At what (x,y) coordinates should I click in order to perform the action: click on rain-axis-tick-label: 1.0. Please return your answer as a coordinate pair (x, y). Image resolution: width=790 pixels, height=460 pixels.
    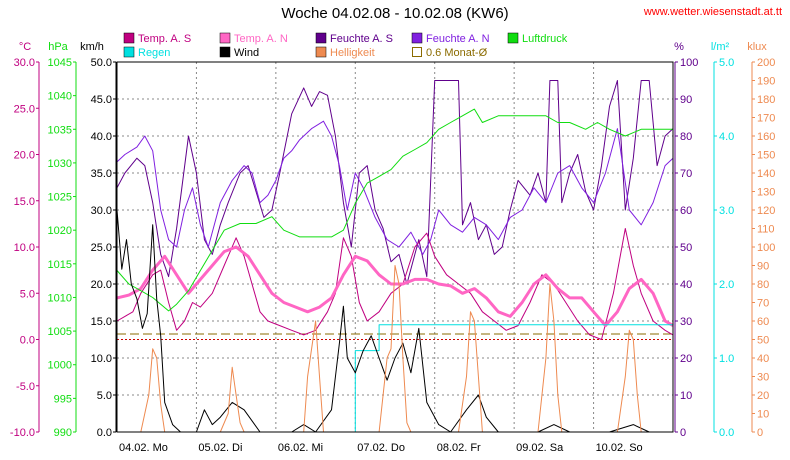
    Looking at the image, I should click on (726, 359).